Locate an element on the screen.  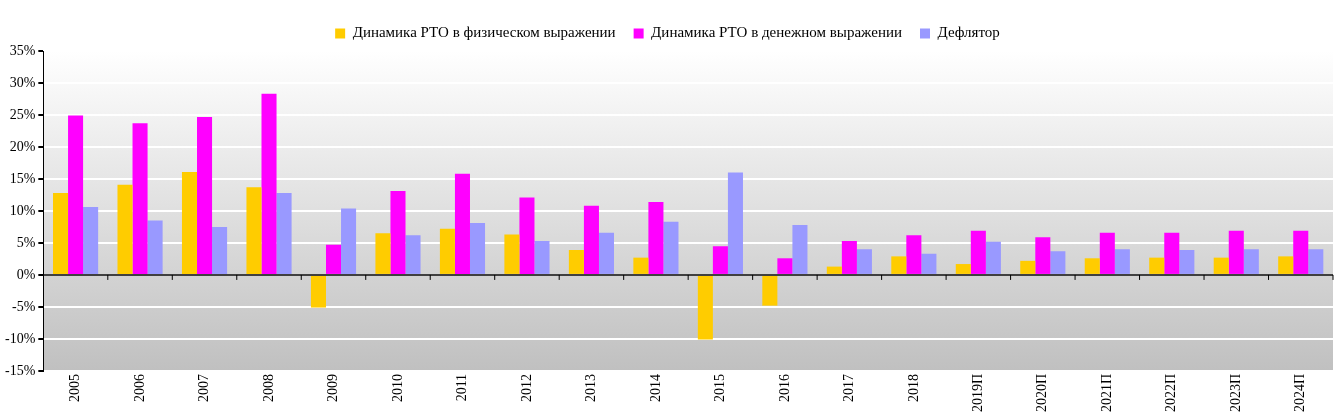
y-tick-label: -10% is located at coordinates (20, 338).